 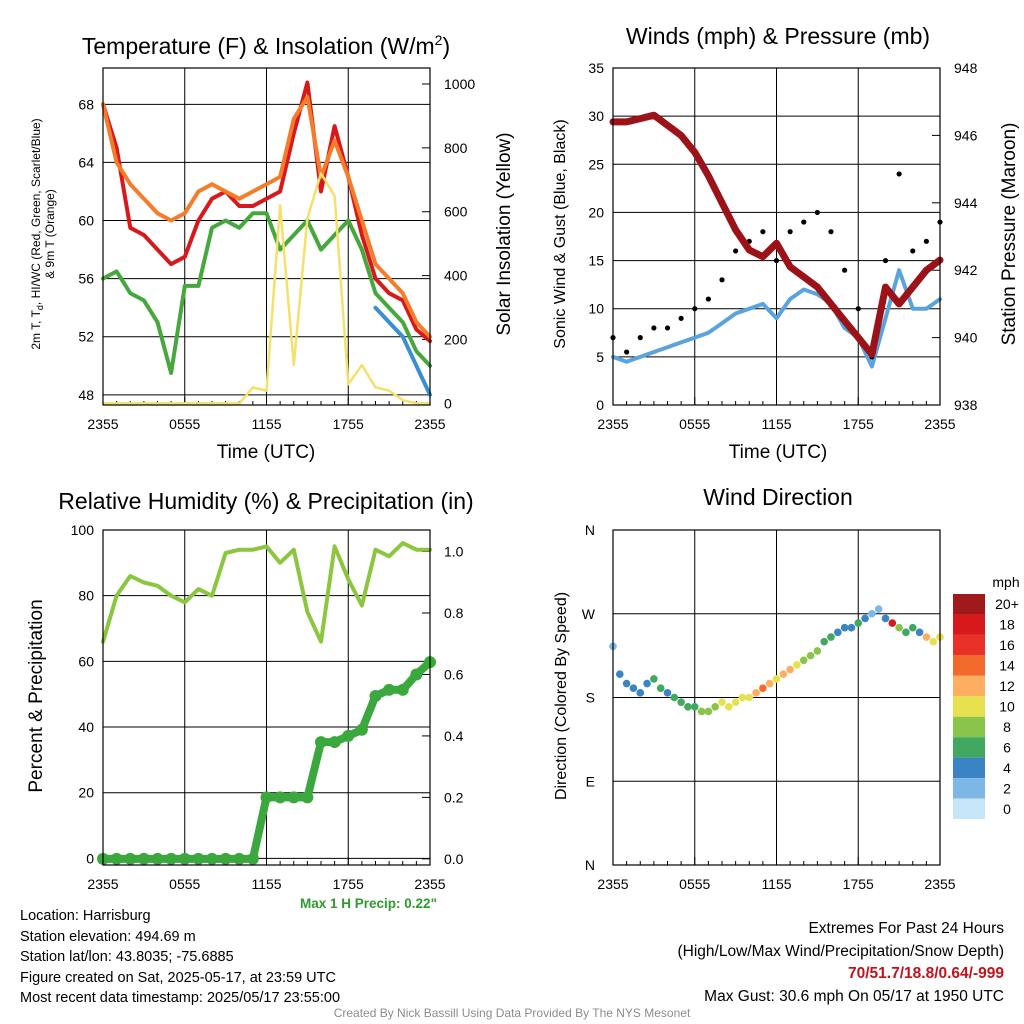 What do you see at coordinates (454, 736) in the screenshot?
I see `right-tick-label: 0.4` at bounding box center [454, 736].